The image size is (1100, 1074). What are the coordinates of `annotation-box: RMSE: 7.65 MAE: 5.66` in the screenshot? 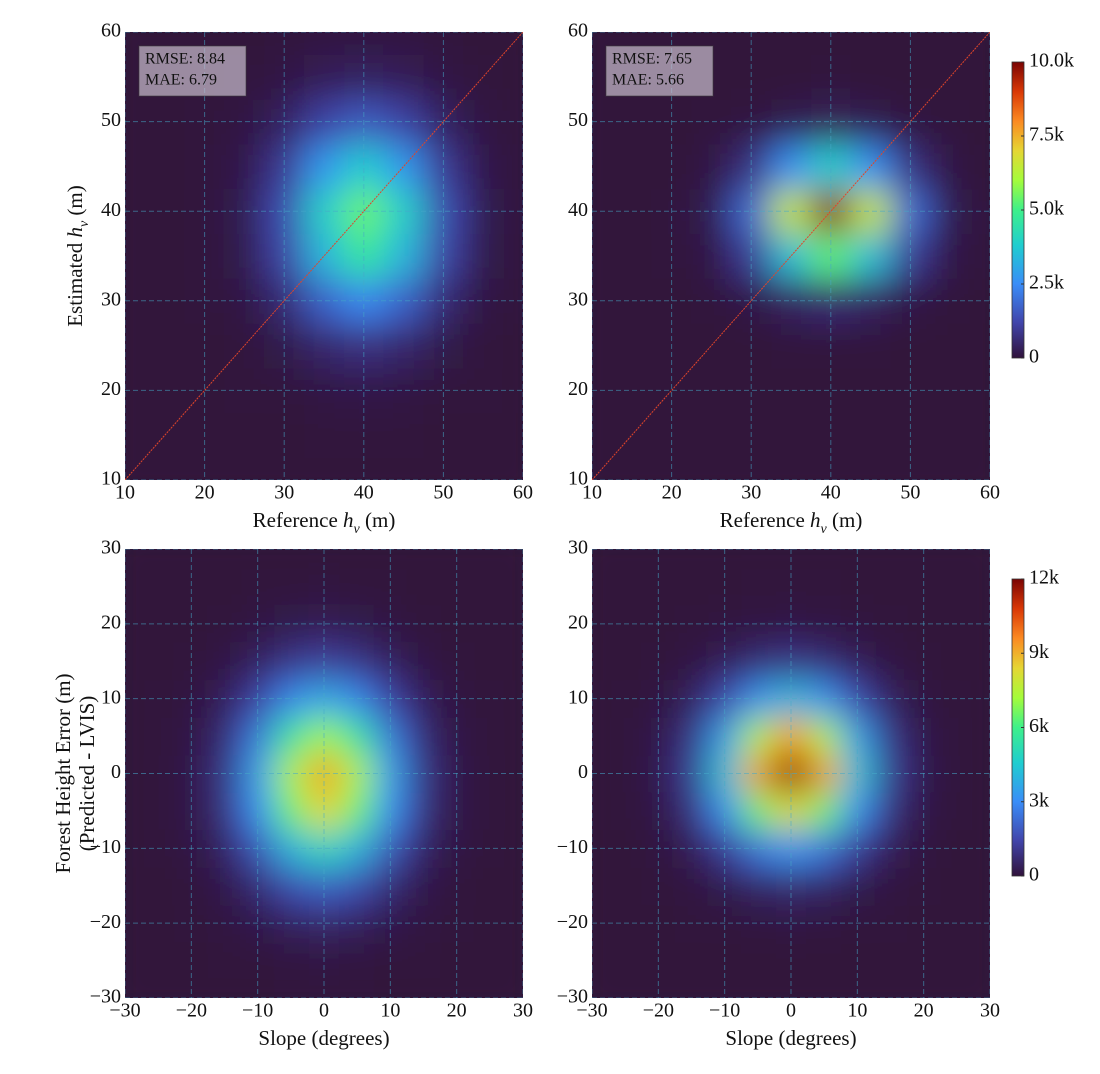 It's located at (659, 71).